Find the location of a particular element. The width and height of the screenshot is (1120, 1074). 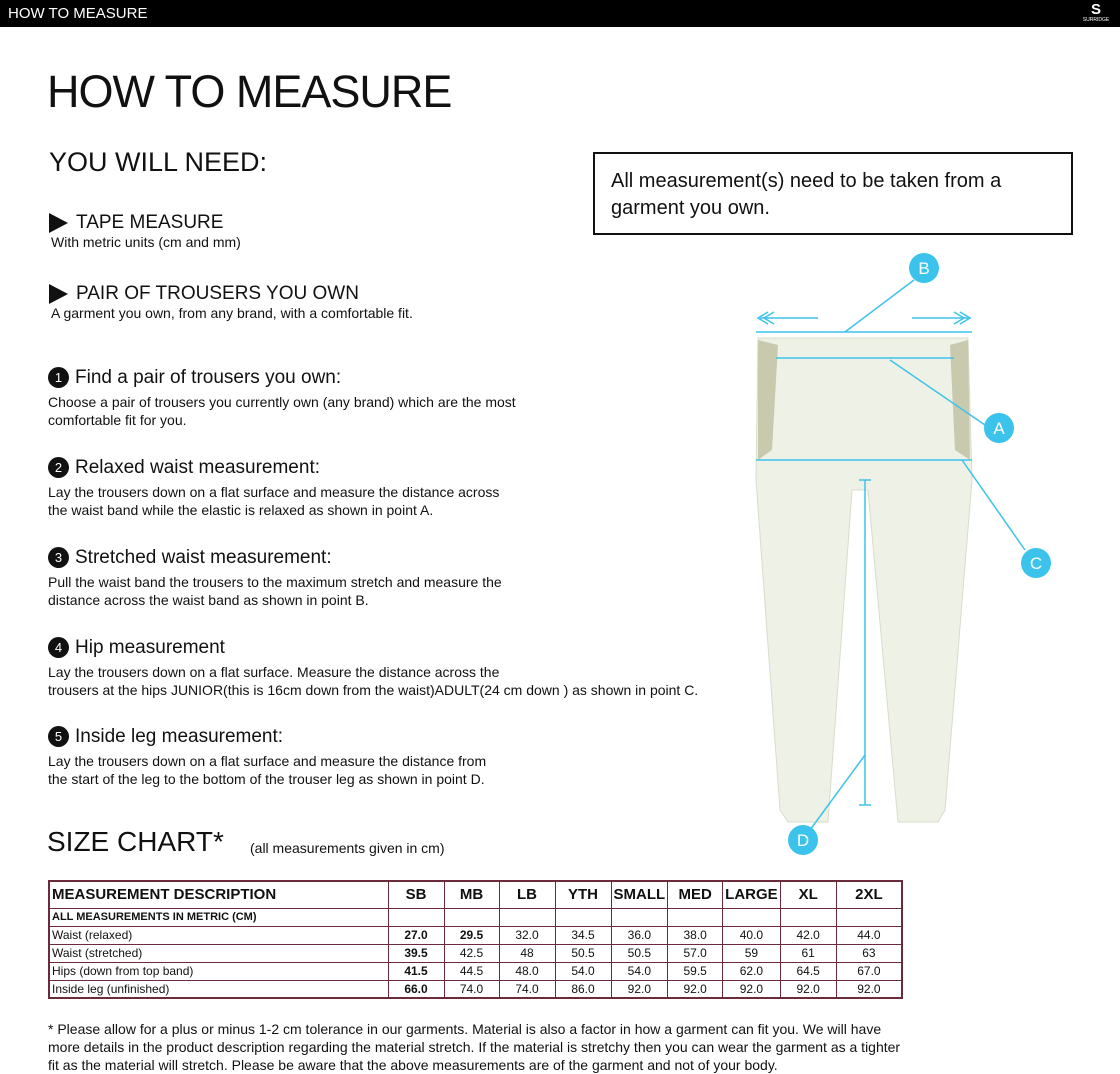

units-note: (all measurements given in cm) is located at coordinates (347, 848).